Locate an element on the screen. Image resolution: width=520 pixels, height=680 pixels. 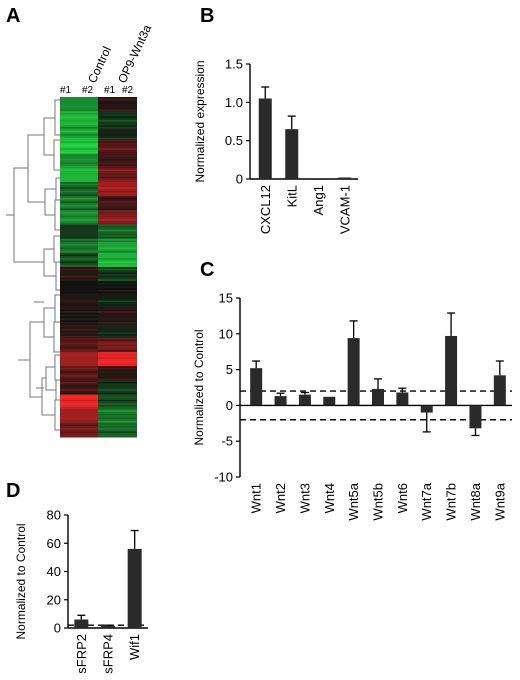
category-label: sFRP2 is located at coordinates (81, 654).